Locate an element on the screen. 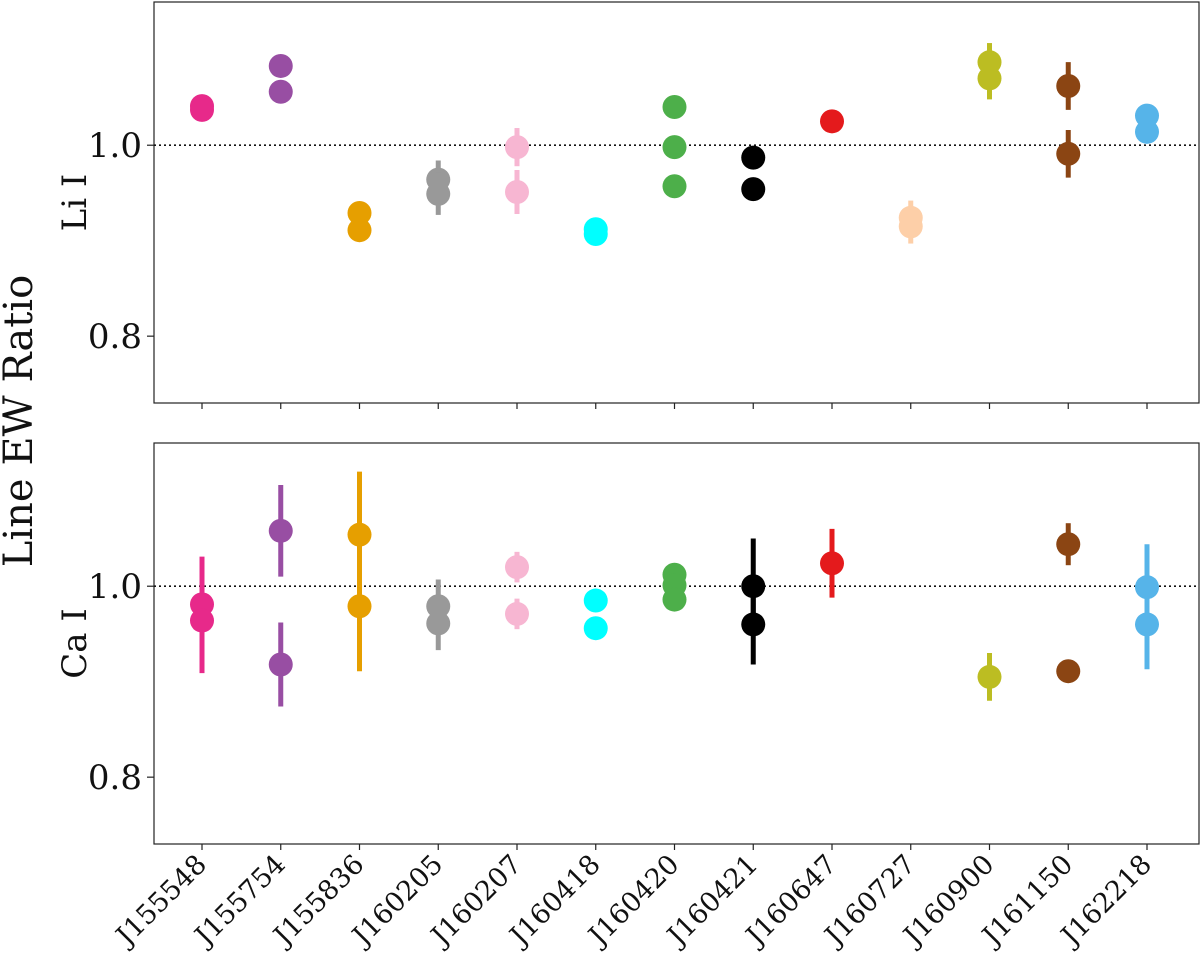 Image resolution: width=1200 pixels, height=963 pixels. data-point-j160727 is located at coordinates (910, 226).